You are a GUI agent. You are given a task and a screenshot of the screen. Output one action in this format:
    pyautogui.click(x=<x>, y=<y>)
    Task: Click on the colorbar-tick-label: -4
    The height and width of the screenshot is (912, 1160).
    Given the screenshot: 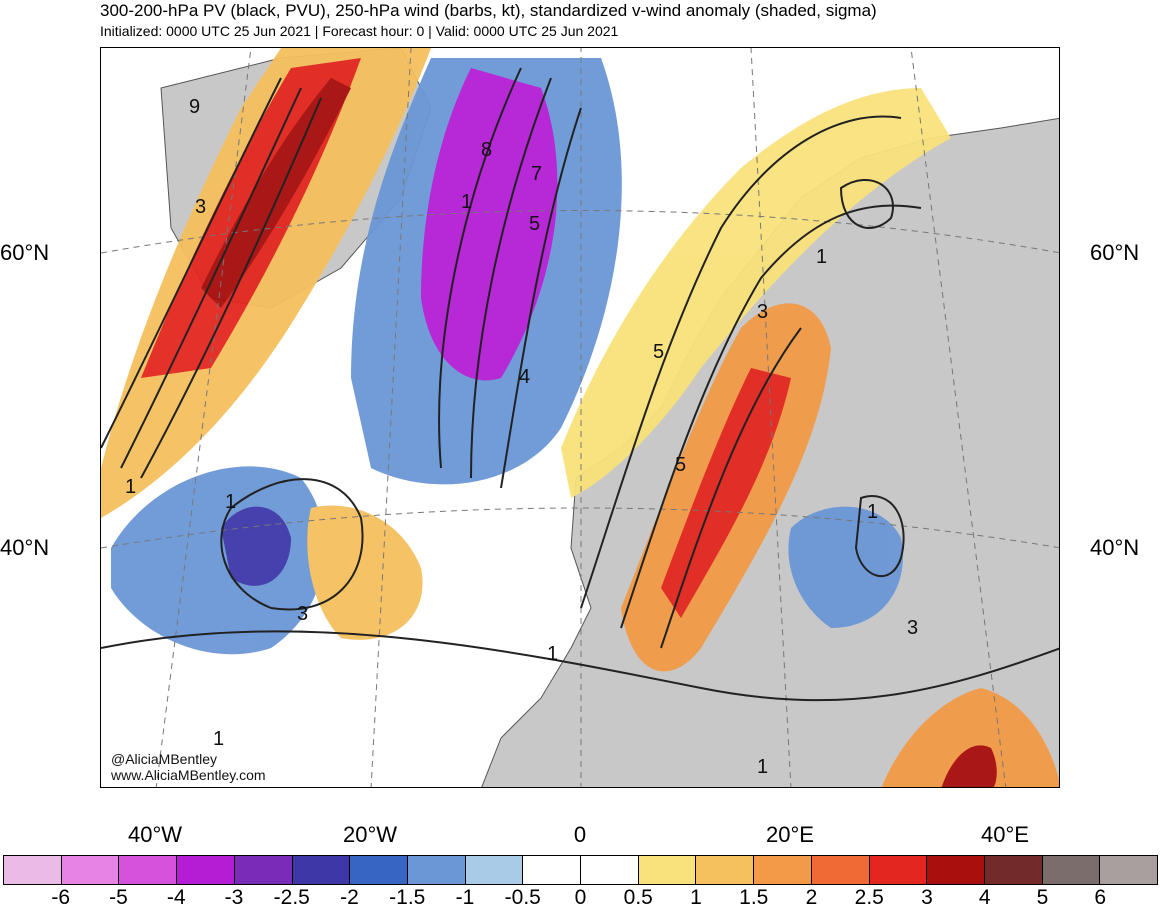 What is the action you would take?
    pyautogui.click(x=176, y=897)
    